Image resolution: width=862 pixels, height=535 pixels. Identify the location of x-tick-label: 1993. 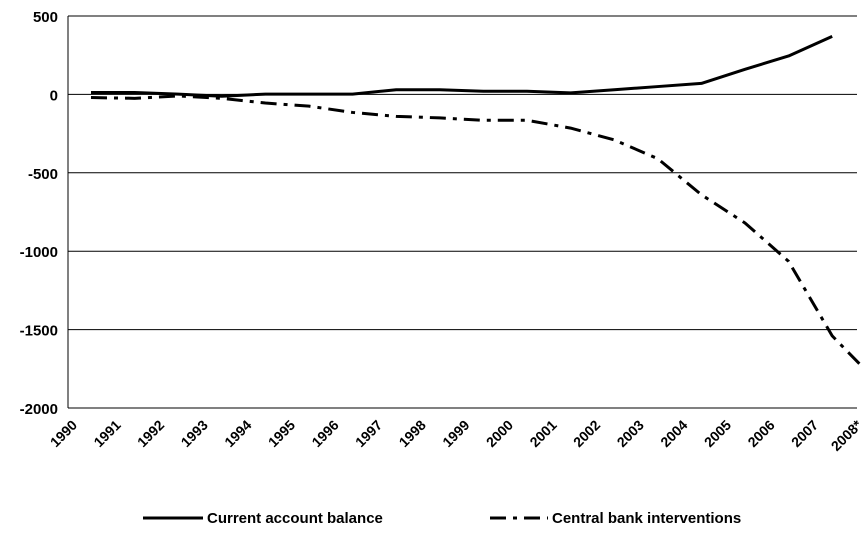
(194, 433).